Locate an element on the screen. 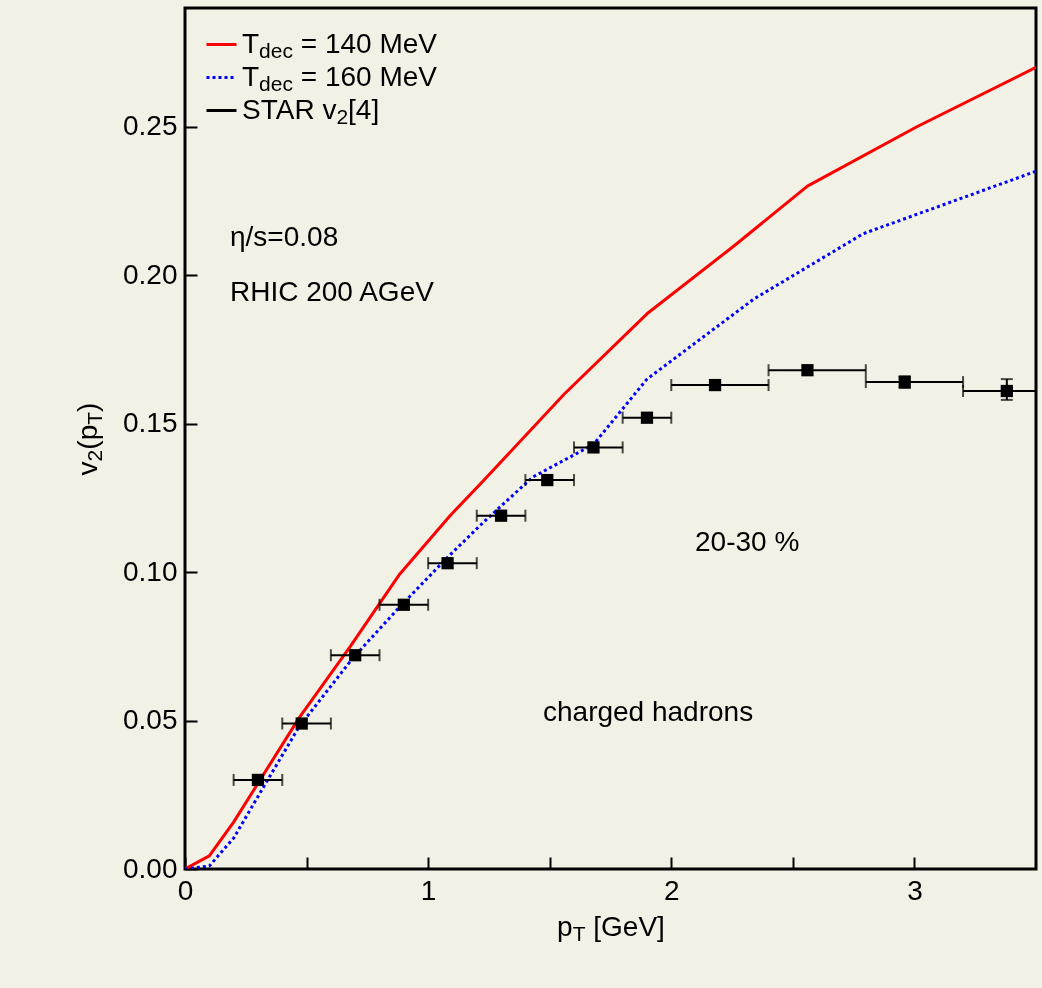  y-tick-label: 0.00 is located at coordinates (150, 868).